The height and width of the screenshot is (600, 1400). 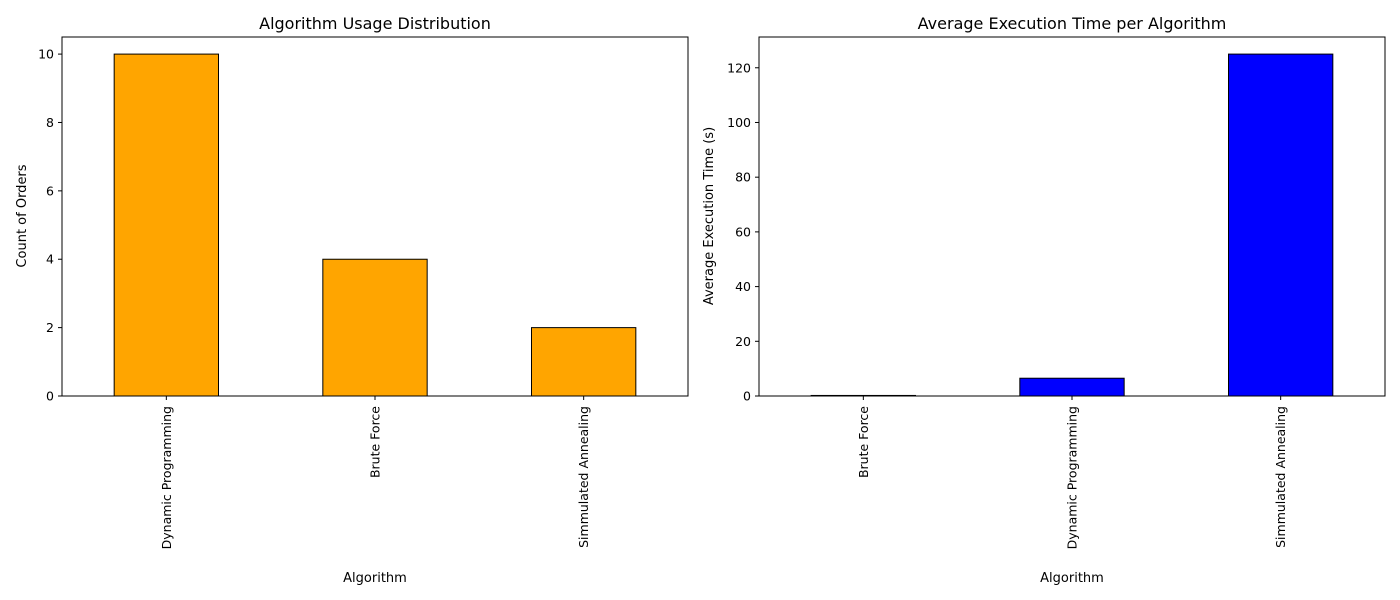 What do you see at coordinates (50, 122) in the screenshot?
I see `y-tick-label: 8` at bounding box center [50, 122].